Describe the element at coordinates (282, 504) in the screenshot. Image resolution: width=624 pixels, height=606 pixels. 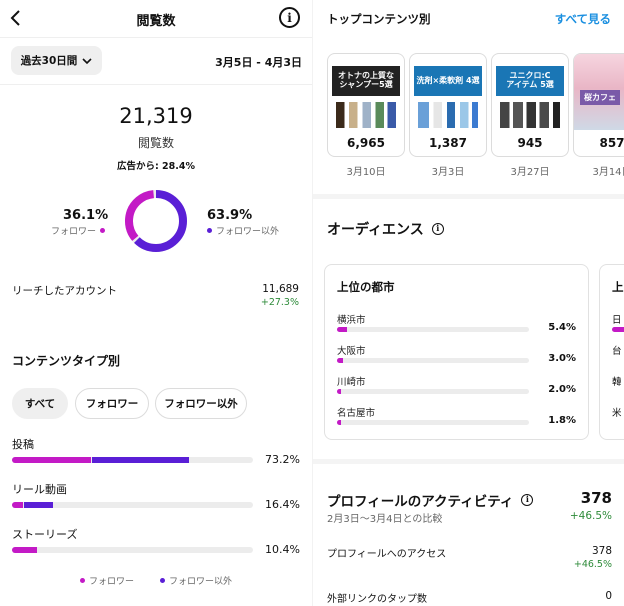
I see `content-type-pct: 16.4%` at that location.